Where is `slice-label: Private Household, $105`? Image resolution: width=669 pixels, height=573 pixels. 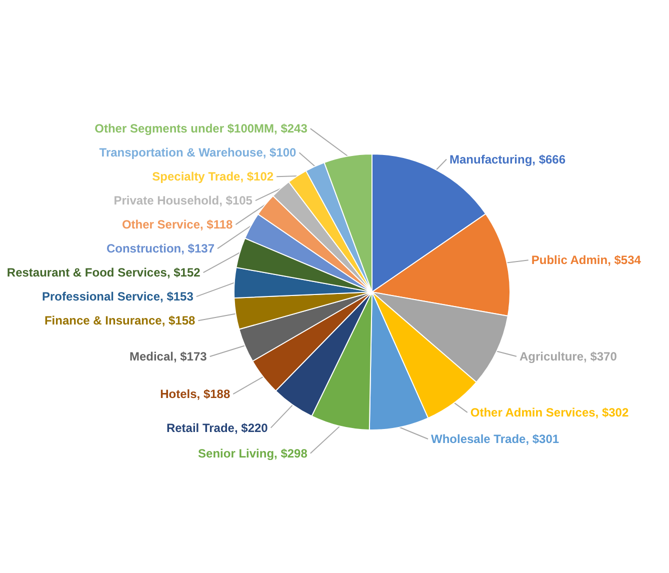
slice-label: Private Household, $105 is located at coordinates (183, 201).